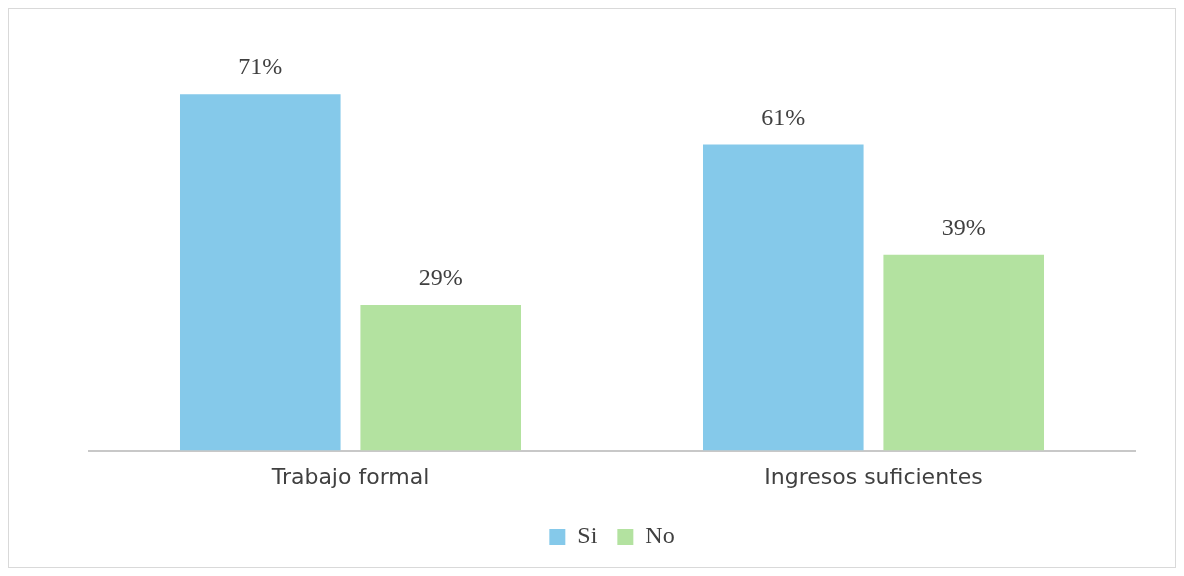  Describe the element at coordinates (587, 535) in the screenshot. I see `legend-label: Si` at that location.